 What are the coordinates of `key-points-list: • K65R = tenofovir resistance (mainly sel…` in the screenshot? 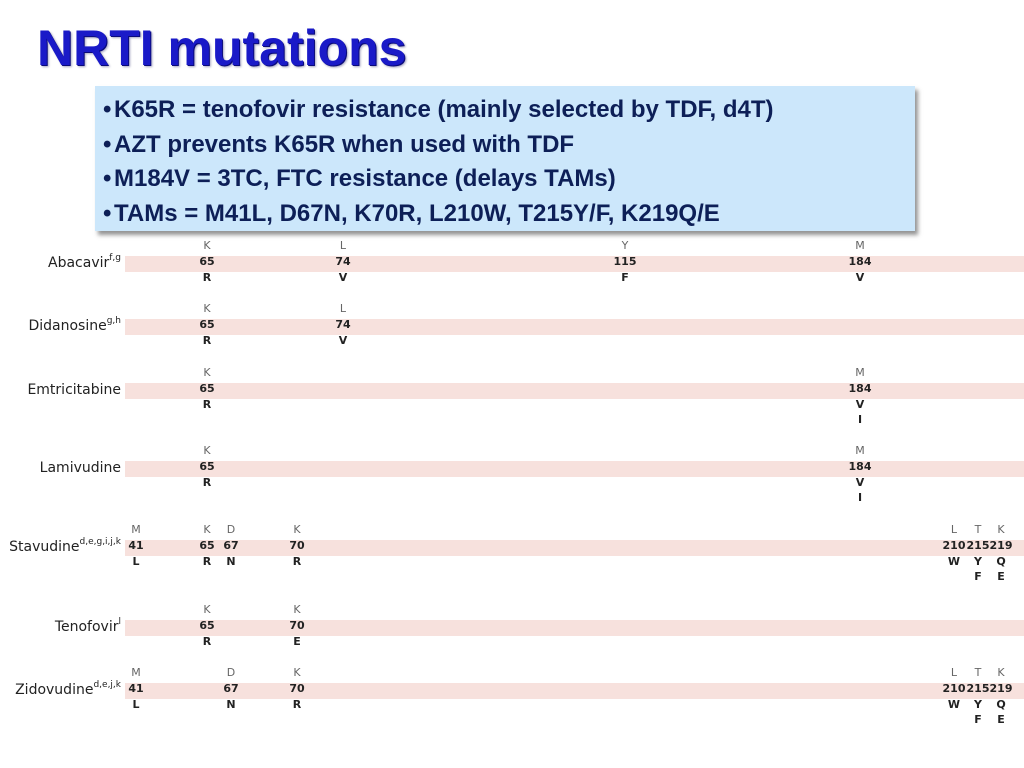 It's located at (509, 162).